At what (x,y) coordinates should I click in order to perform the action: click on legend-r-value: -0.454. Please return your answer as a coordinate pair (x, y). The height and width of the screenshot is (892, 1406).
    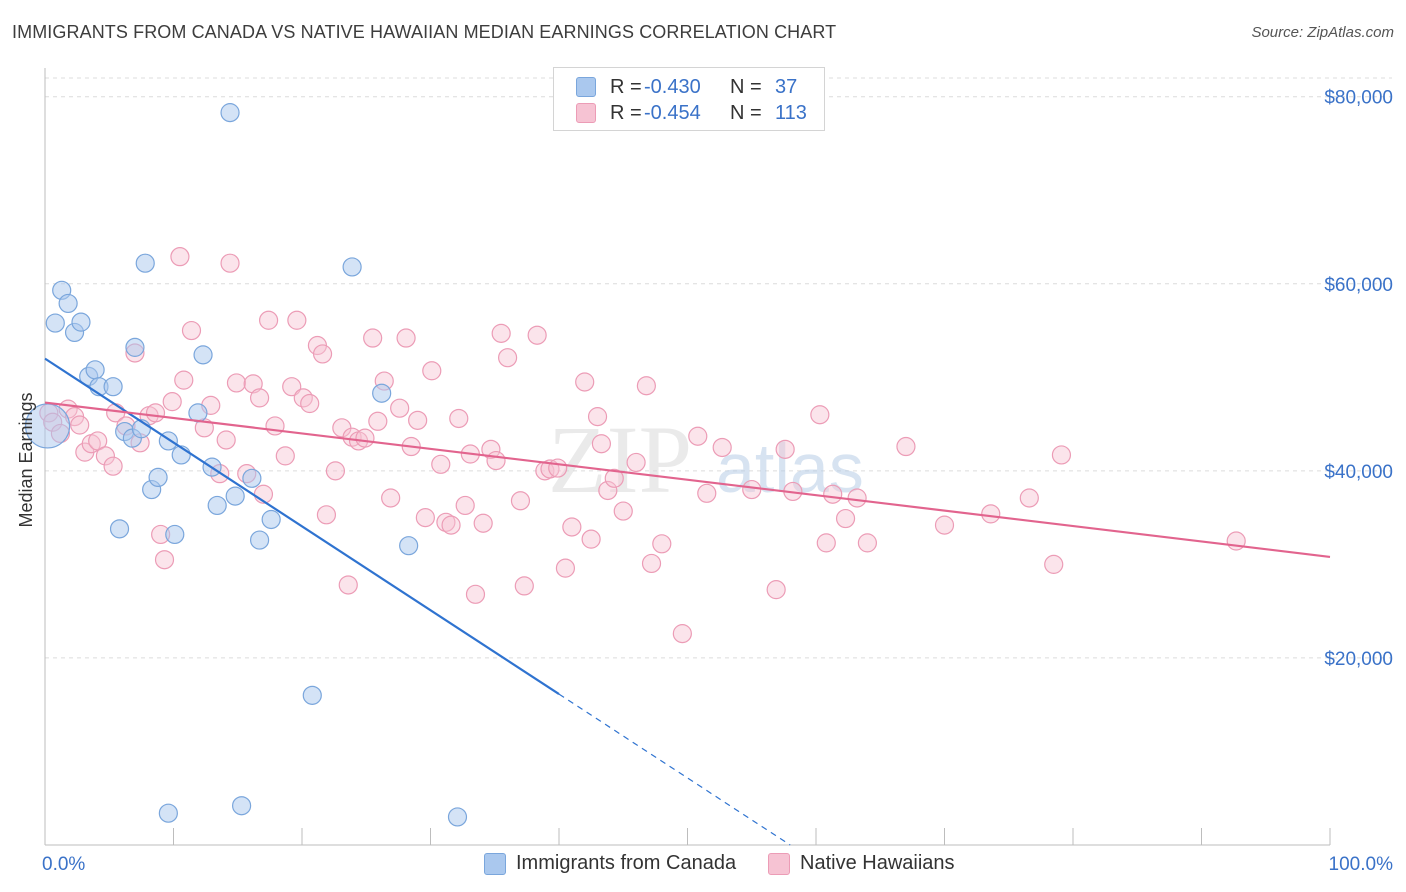
    Looking at the image, I should click on (672, 112).